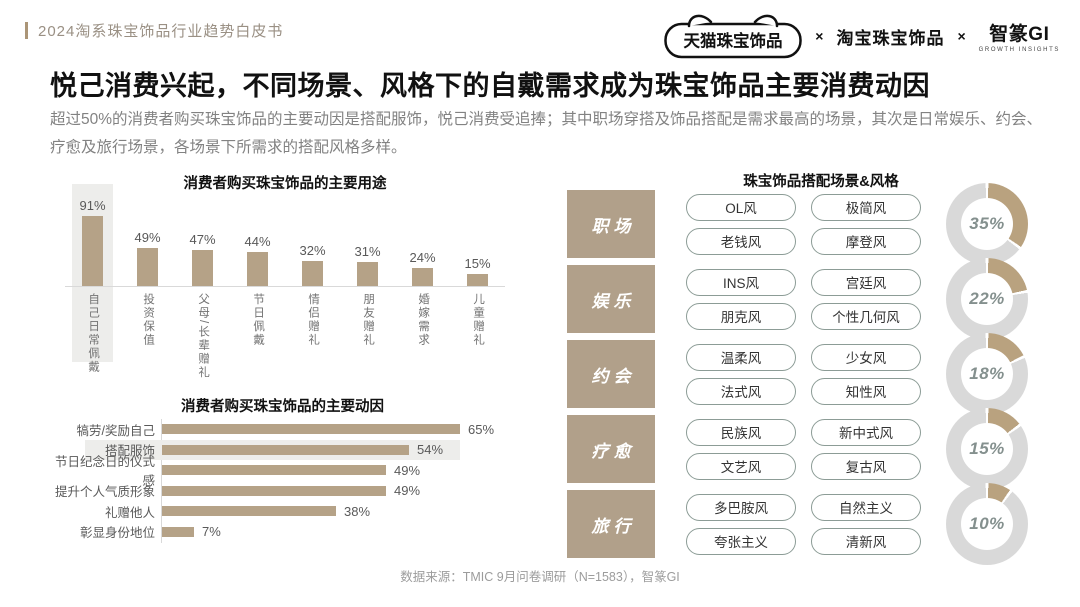 Image resolution: width=1080 pixels, height=607 pixels. What do you see at coordinates (26, 30) in the screenshot?
I see `header-accent-bar` at bounding box center [26, 30].